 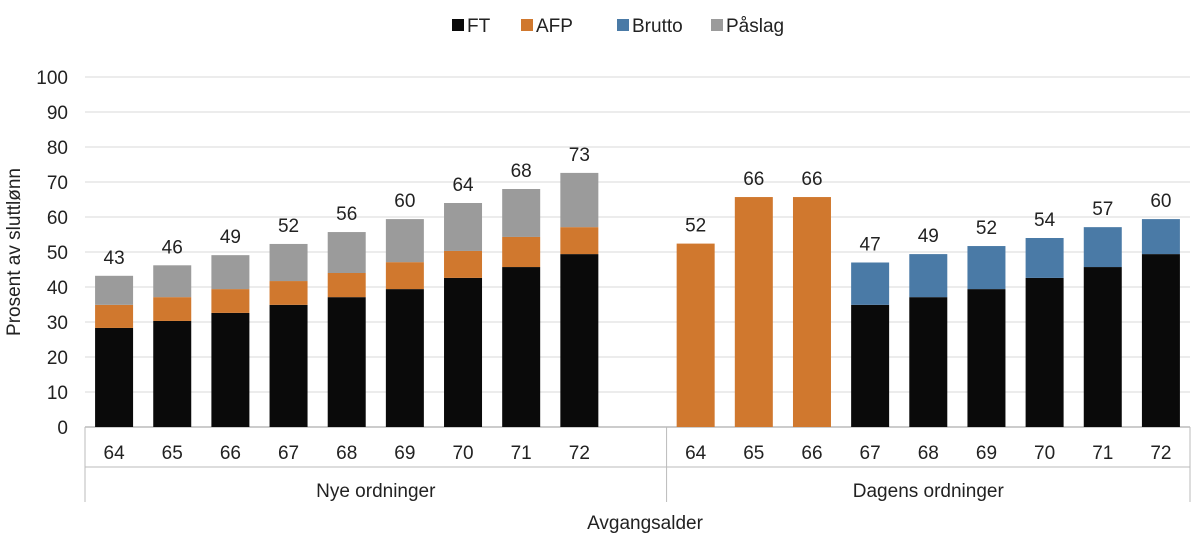 I want to click on group-label: Nye ordninger, so click(x=376, y=491).